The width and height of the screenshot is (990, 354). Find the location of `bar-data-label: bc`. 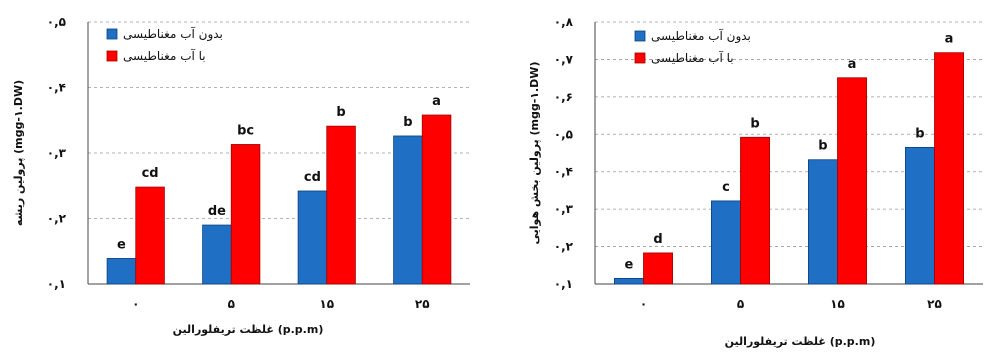

bar-data-label: bc is located at coordinates (245, 130).